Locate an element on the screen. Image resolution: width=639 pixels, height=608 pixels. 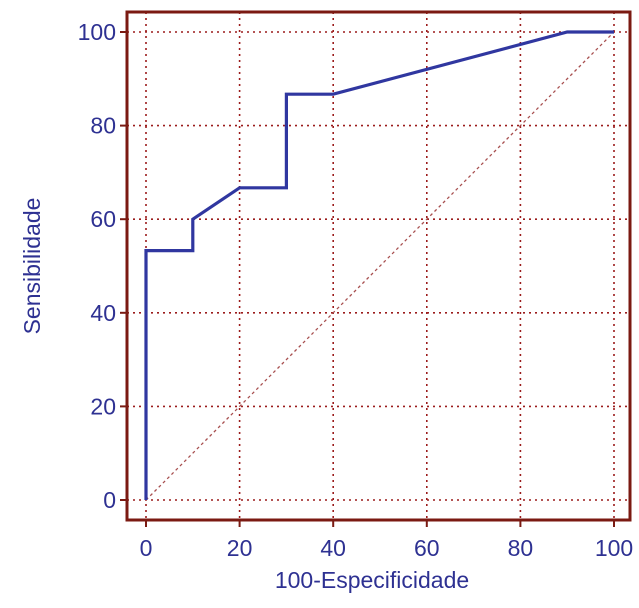
y-tick-label: 100 is located at coordinates (97, 32).